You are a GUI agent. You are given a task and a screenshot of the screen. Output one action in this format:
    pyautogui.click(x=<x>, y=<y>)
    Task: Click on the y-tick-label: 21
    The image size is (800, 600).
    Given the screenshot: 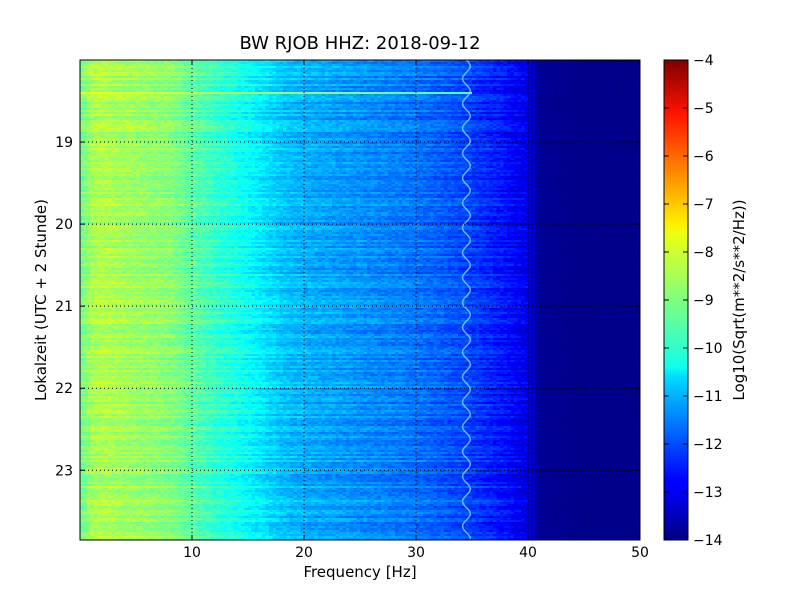 What is the action you would take?
    pyautogui.click(x=64, y=307)
    